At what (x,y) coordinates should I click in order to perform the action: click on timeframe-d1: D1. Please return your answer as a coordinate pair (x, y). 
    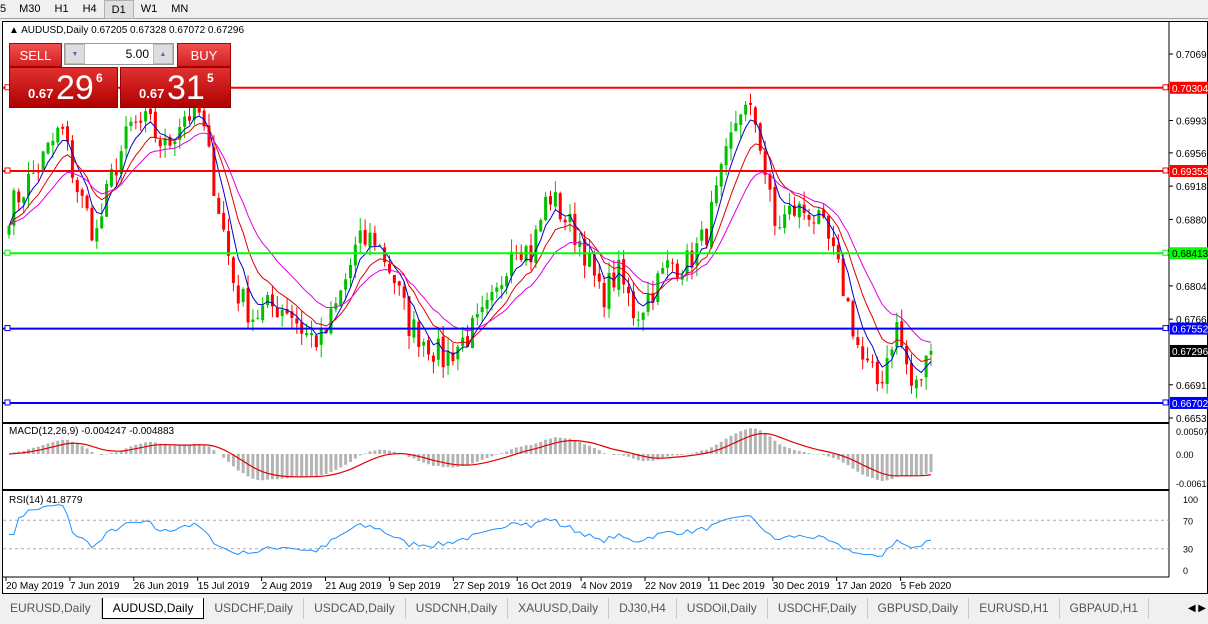
    Looking at the image, I should click on (118, 9).